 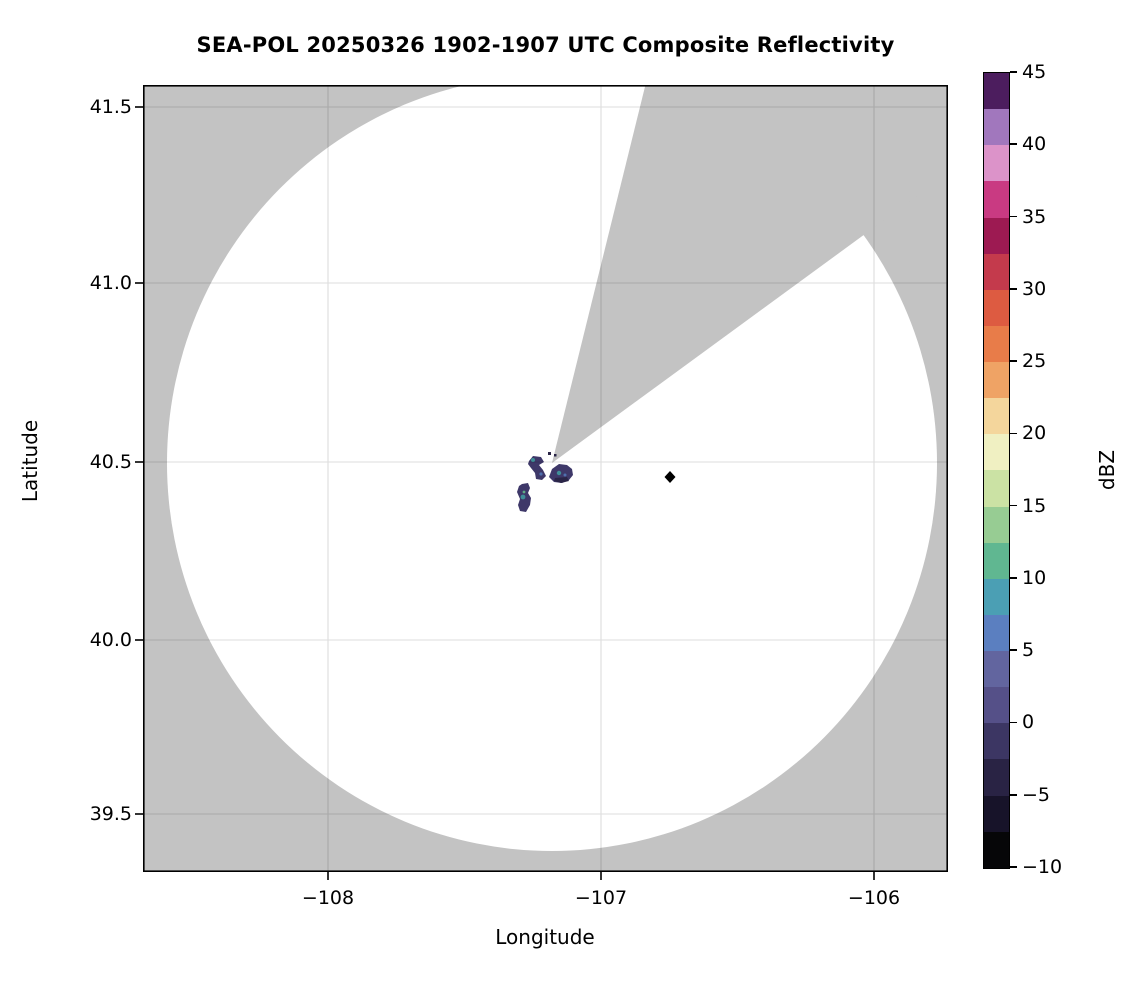 I want to click on colorbar-tick-label: 35, so click(x=1034, y=216).